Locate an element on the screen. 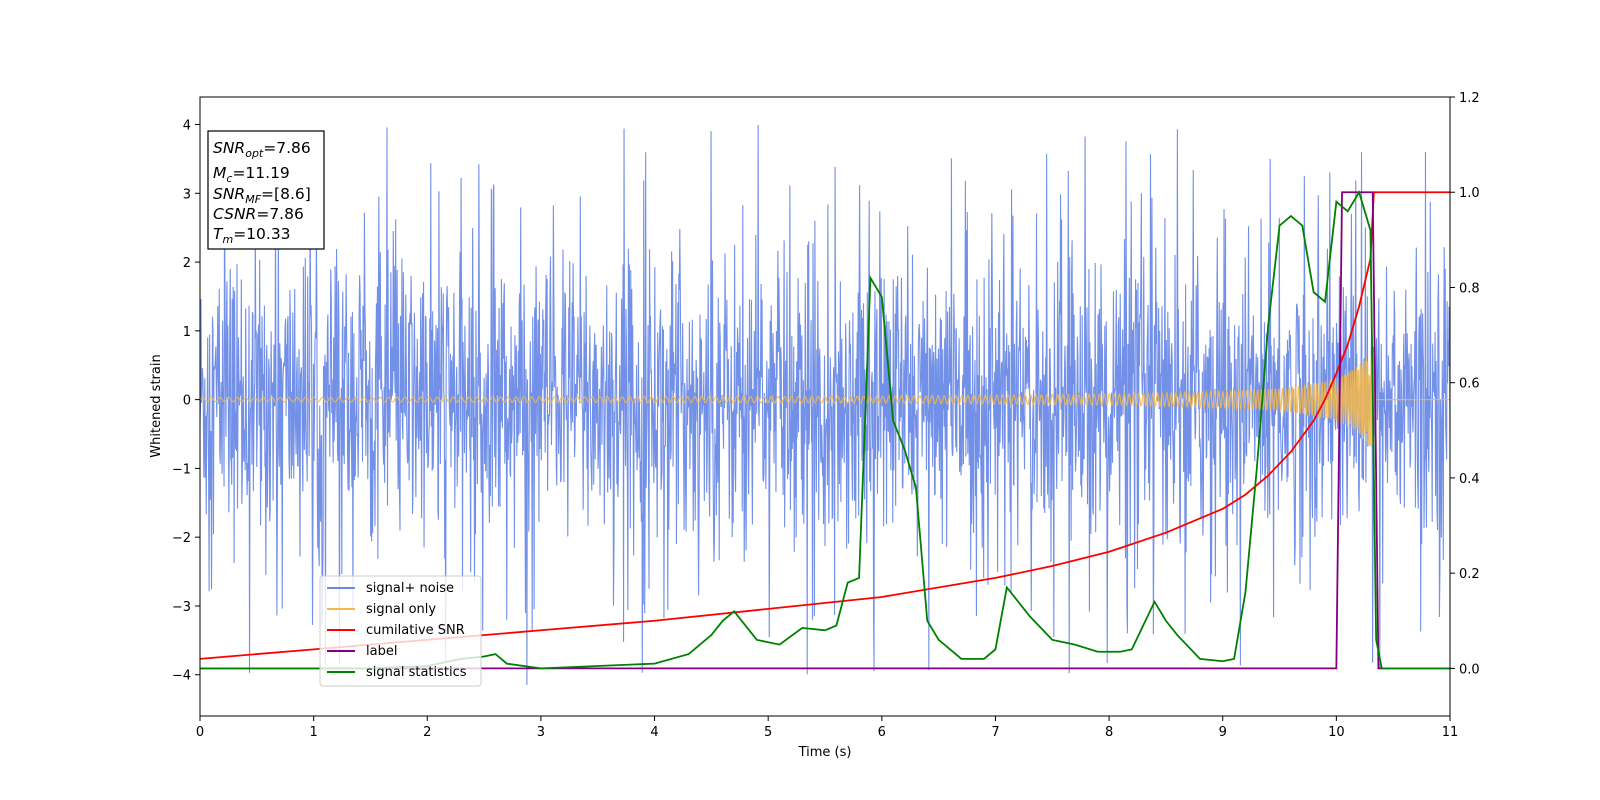 This screenshot has width=1600, height=800. x-tick-label: 7 is located at coordinates (995, 732).